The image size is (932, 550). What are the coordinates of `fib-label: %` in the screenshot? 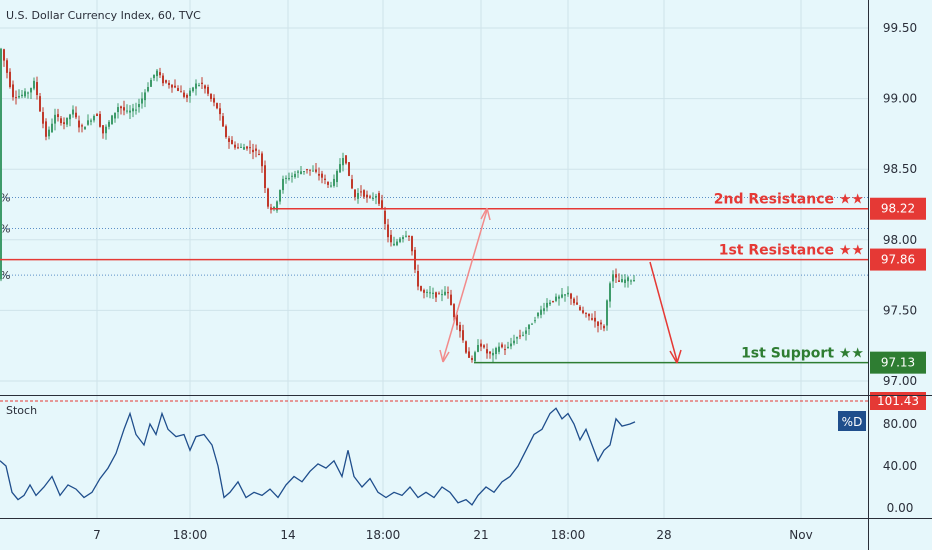 It's located at (5, 275).